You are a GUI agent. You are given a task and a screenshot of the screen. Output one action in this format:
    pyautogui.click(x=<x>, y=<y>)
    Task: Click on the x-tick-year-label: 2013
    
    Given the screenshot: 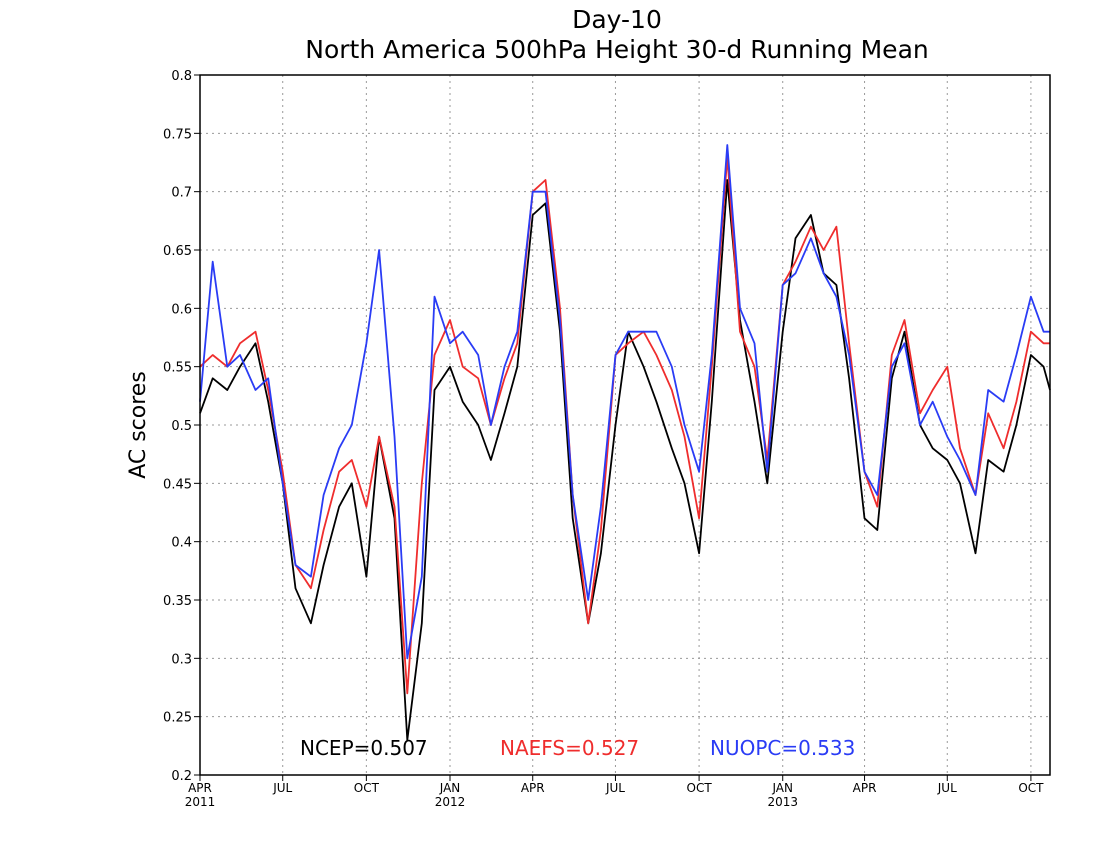 What is the action you would take?
    pyautogui.click(x=782, y=802)
    